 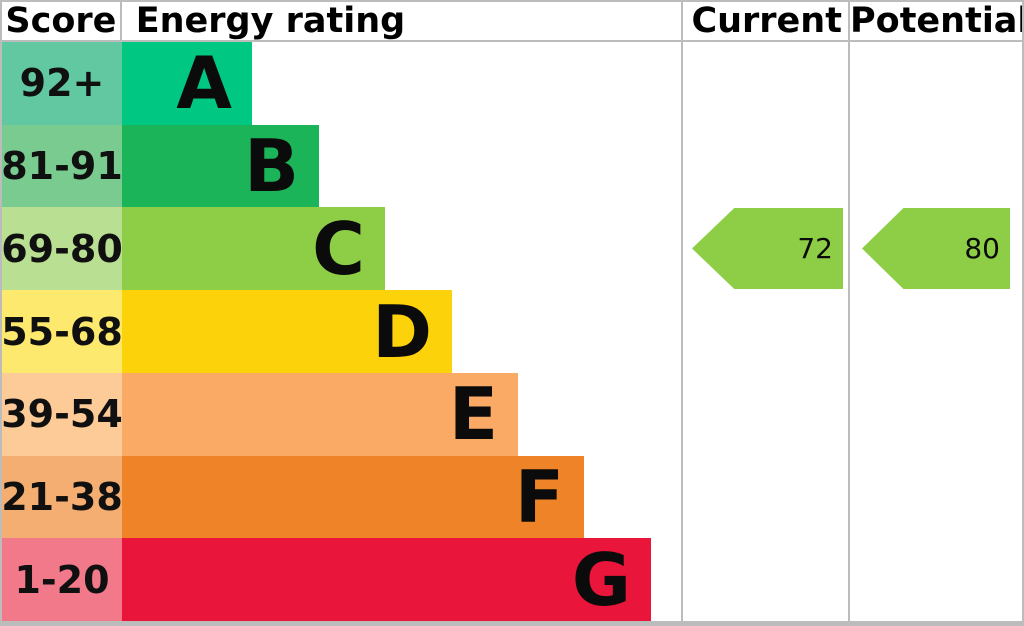 What do you see at coordinates (815, 248) in the screenshot?
I see `current-value: 72` at bounding box center [815, 248].